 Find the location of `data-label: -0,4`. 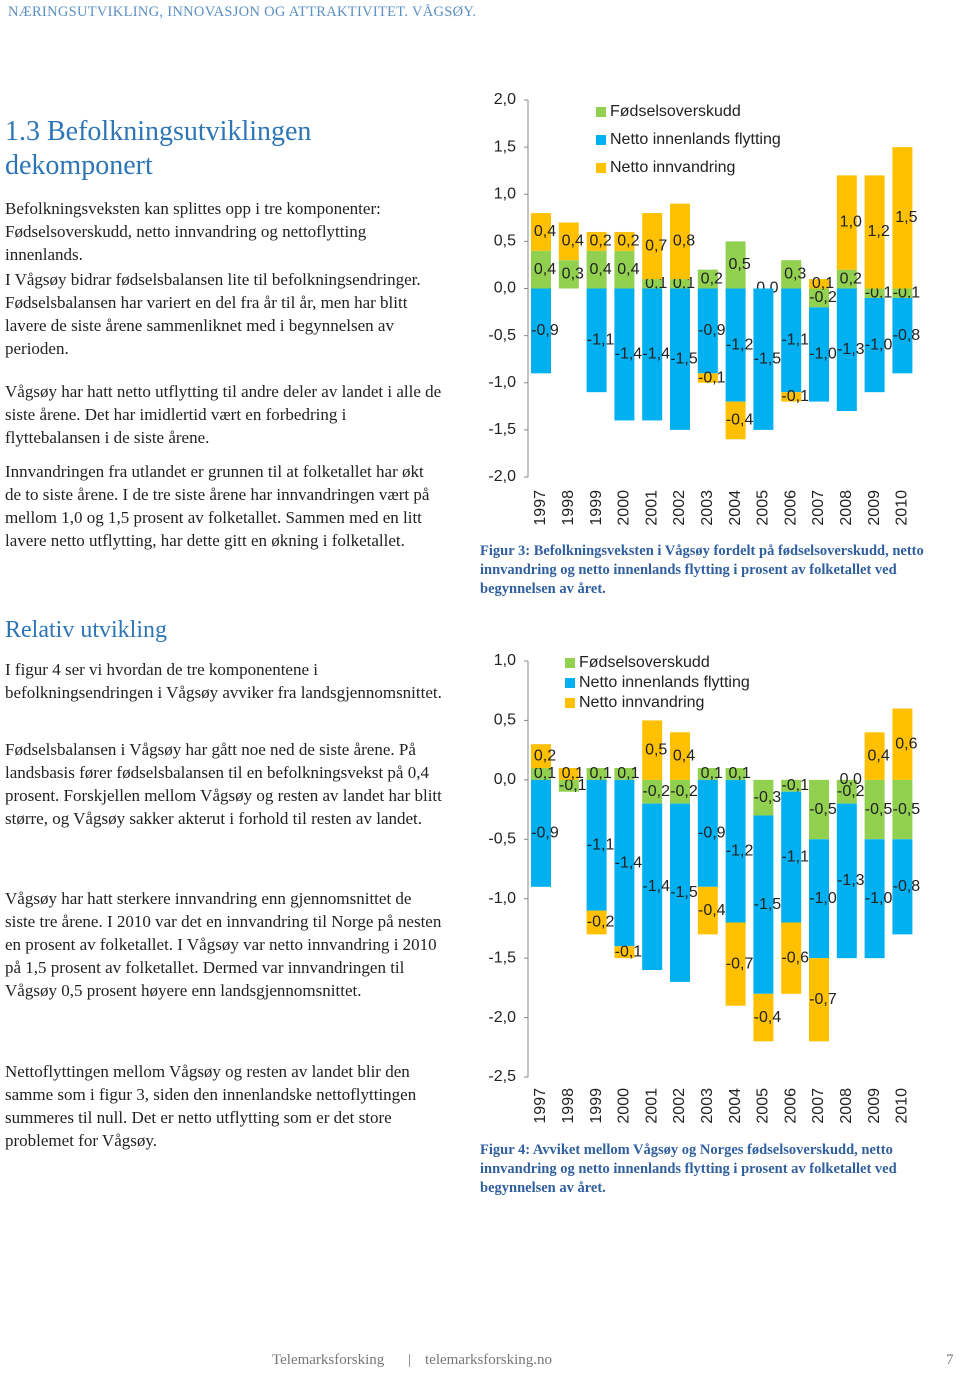

data-label: -0,4 is located at coordinates (712, 910).